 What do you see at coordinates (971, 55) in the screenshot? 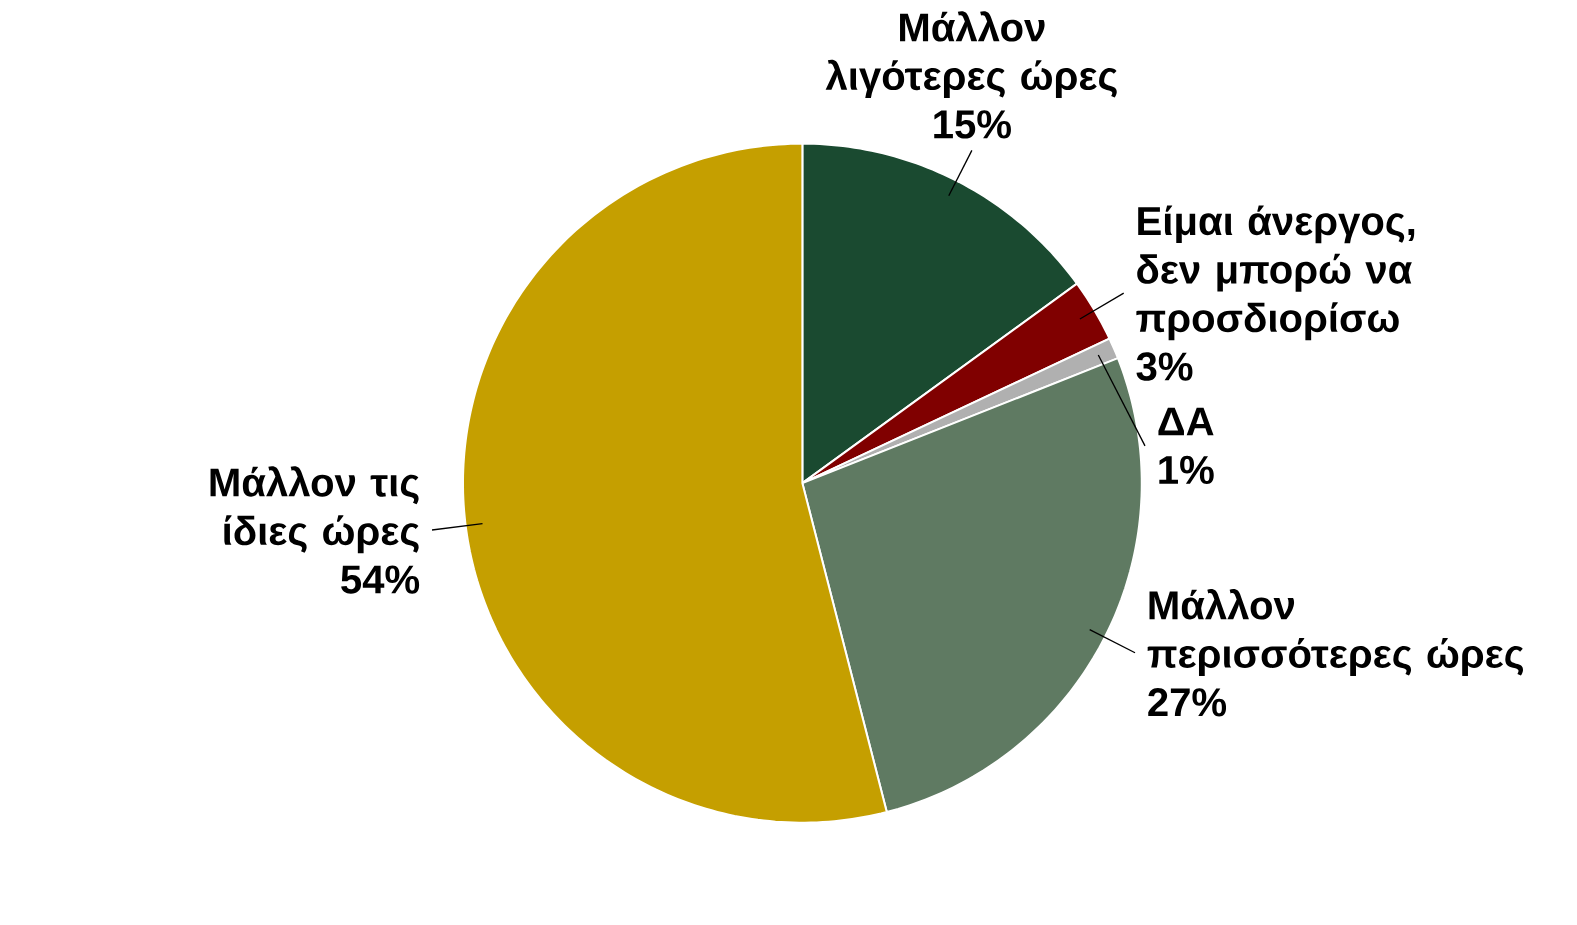
I see `slice-label: Μάλλον λιγότερες ώρες` at bounding box center [971, 55].